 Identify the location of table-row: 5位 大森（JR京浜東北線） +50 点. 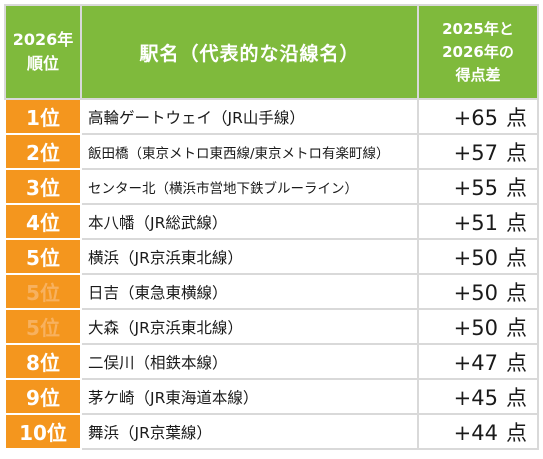
(271, 326).